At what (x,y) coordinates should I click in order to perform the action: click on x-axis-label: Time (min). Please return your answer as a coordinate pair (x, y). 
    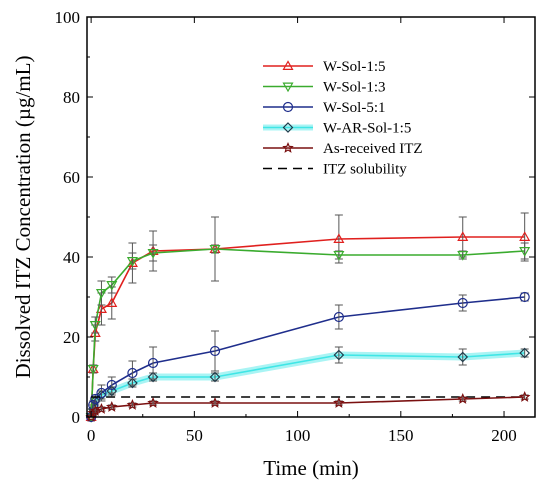
    Looking at the image, I should click on (310, 468).